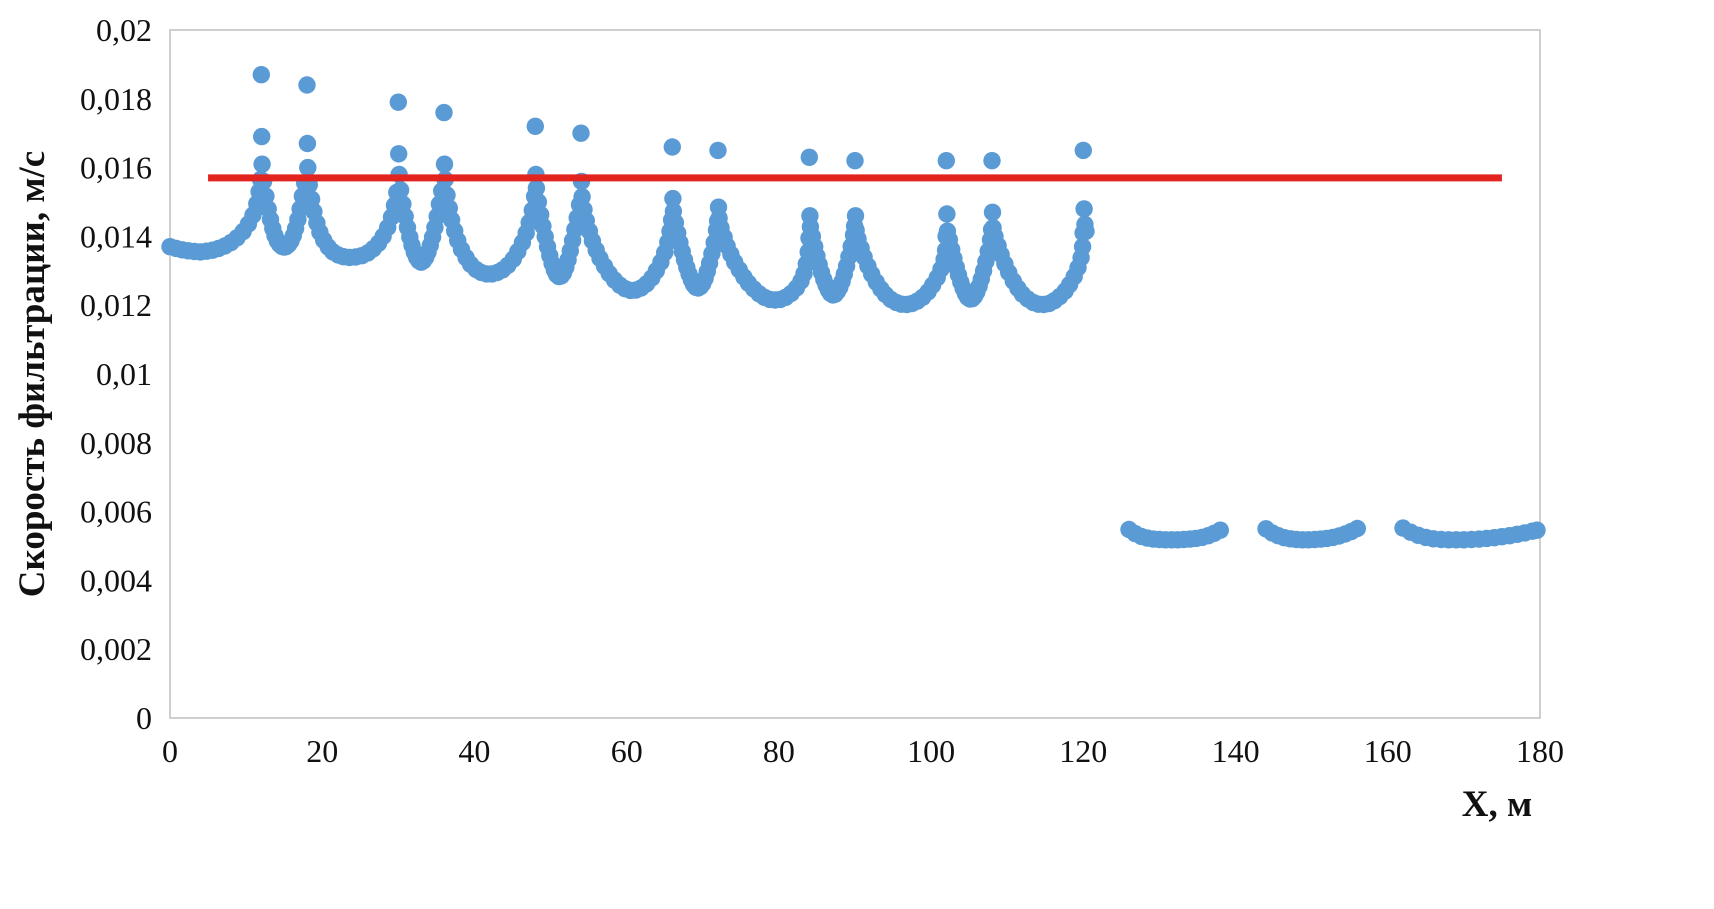 This screenshot has height=909, width=1714. Describe the element at coordinates (116, 236) in the screenshot. I see `y-tick-label: 0,014` at that location.